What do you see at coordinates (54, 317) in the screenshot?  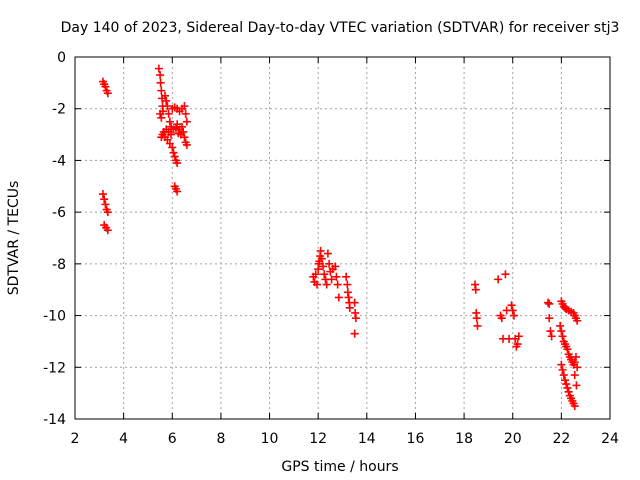 I see `y-tick-label: -10` at bounding box center [54, 317].